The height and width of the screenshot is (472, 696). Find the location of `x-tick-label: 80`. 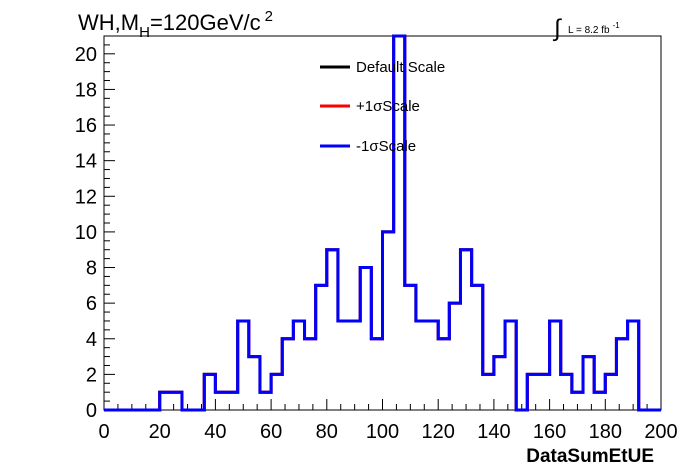

x-tick-label: 80 is located at coordinates (327, 432).